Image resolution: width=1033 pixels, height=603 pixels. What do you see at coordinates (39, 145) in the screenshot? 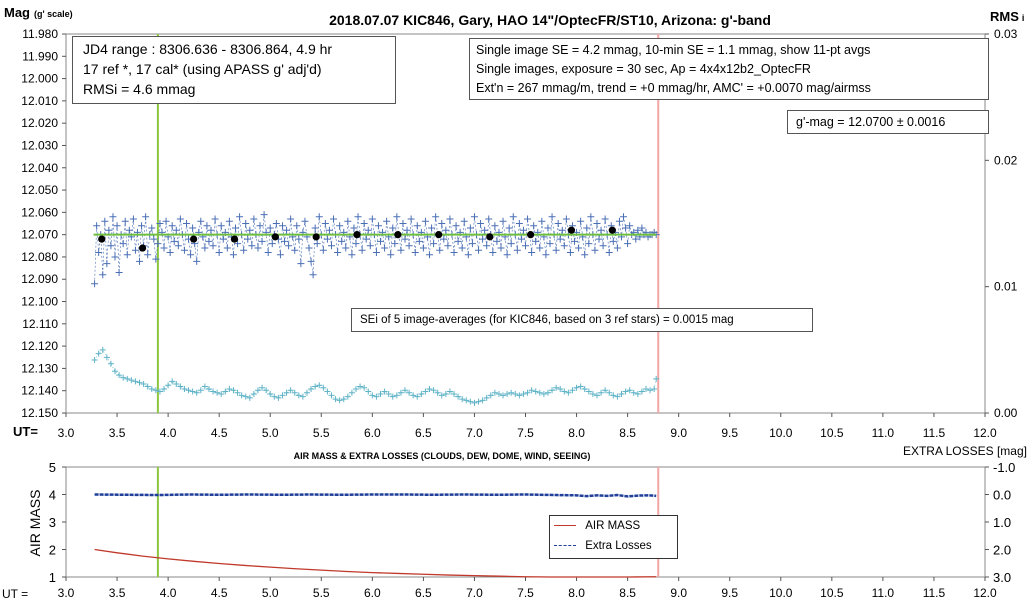
I see `top-y-tick-label: 12.030` at bounding box center [39, 145].